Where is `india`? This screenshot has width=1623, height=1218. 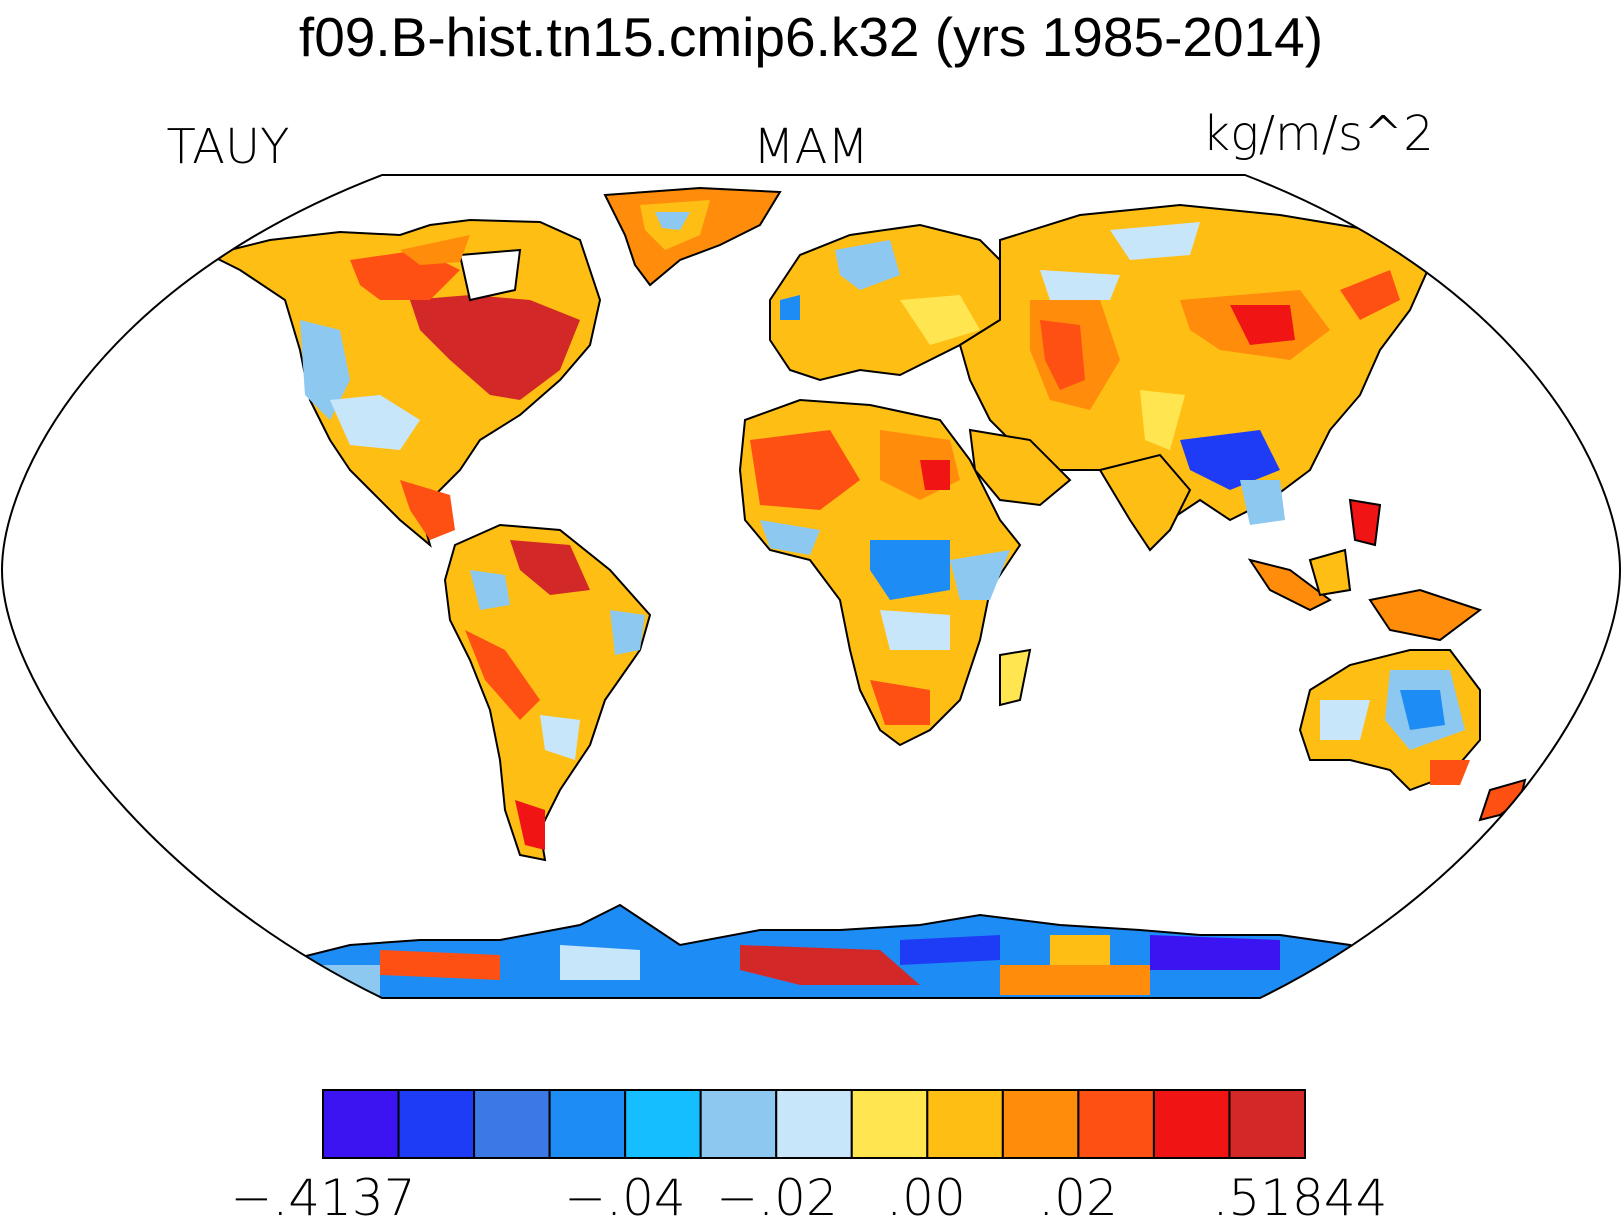 india is located at coordinates (1145, 502).